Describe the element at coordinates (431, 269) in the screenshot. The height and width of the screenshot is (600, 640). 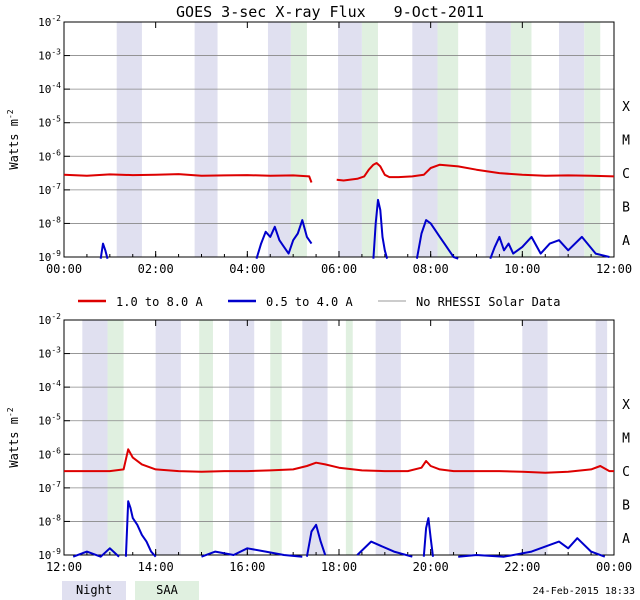
I see `x-tick-label: 08:00` at that location.